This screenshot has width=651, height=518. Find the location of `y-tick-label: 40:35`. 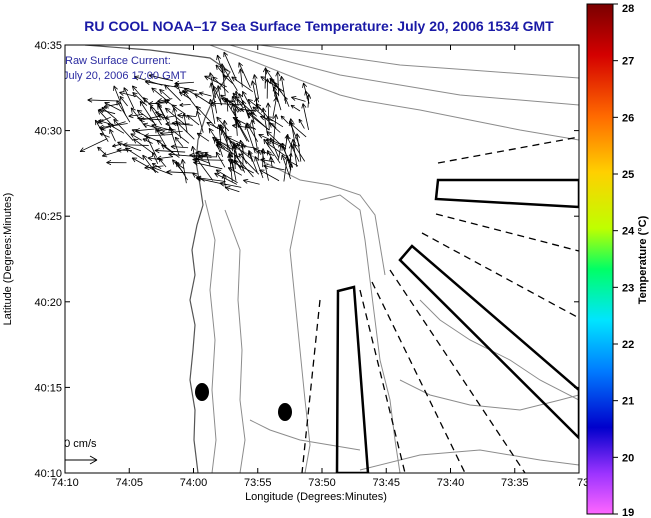

y-tick-label: 40:35 is located at coordinates (48, 46).